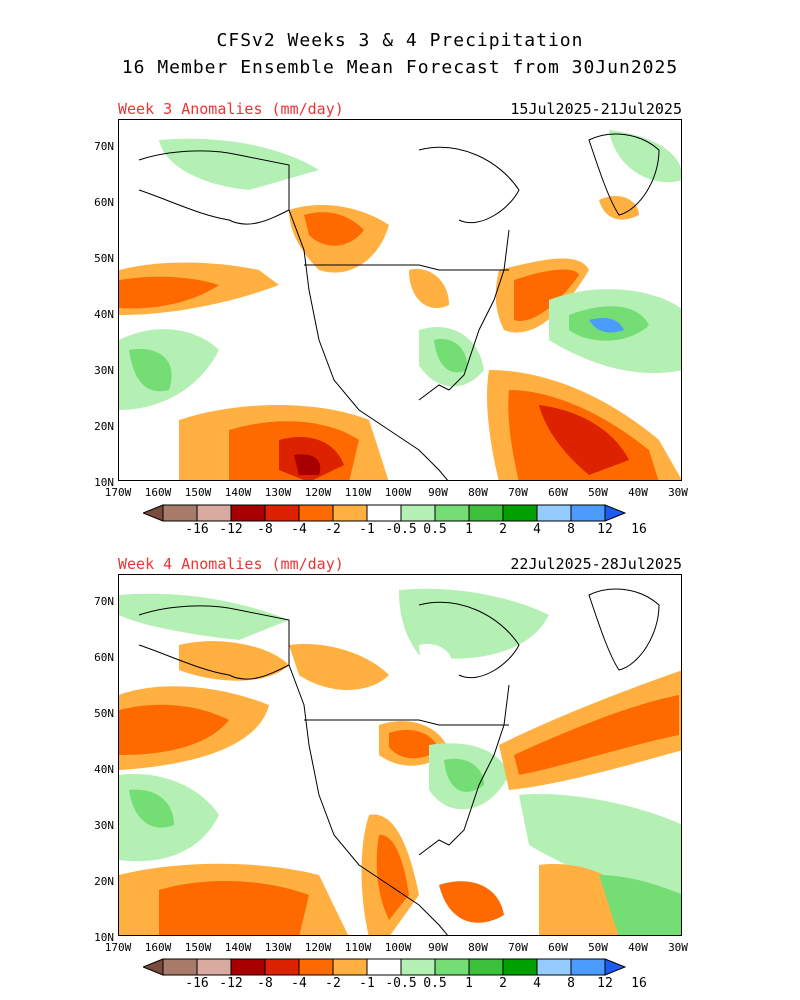 The width and height of the screenshot is (800, 1000). Describe the element at coordinates (197, 983) in the screenshot. I see `colorbar-tick-label: -16` at that location.